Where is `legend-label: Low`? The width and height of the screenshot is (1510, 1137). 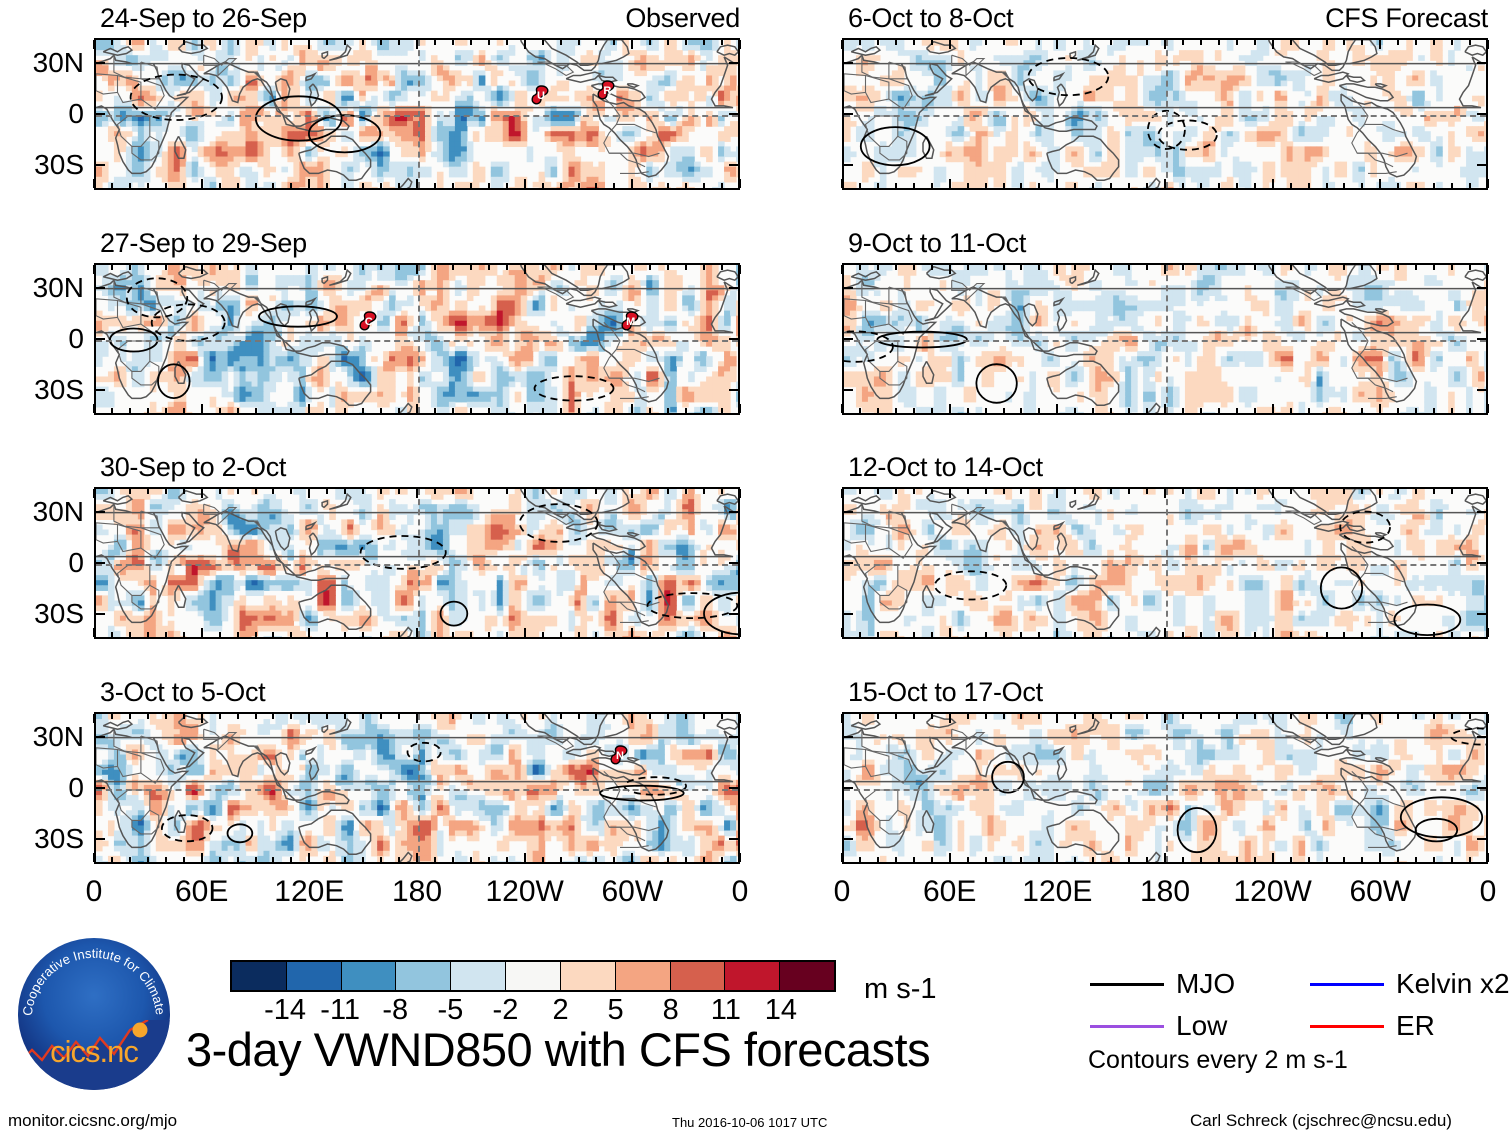
legend-label: Low is located at coordinates (1202, 1025).